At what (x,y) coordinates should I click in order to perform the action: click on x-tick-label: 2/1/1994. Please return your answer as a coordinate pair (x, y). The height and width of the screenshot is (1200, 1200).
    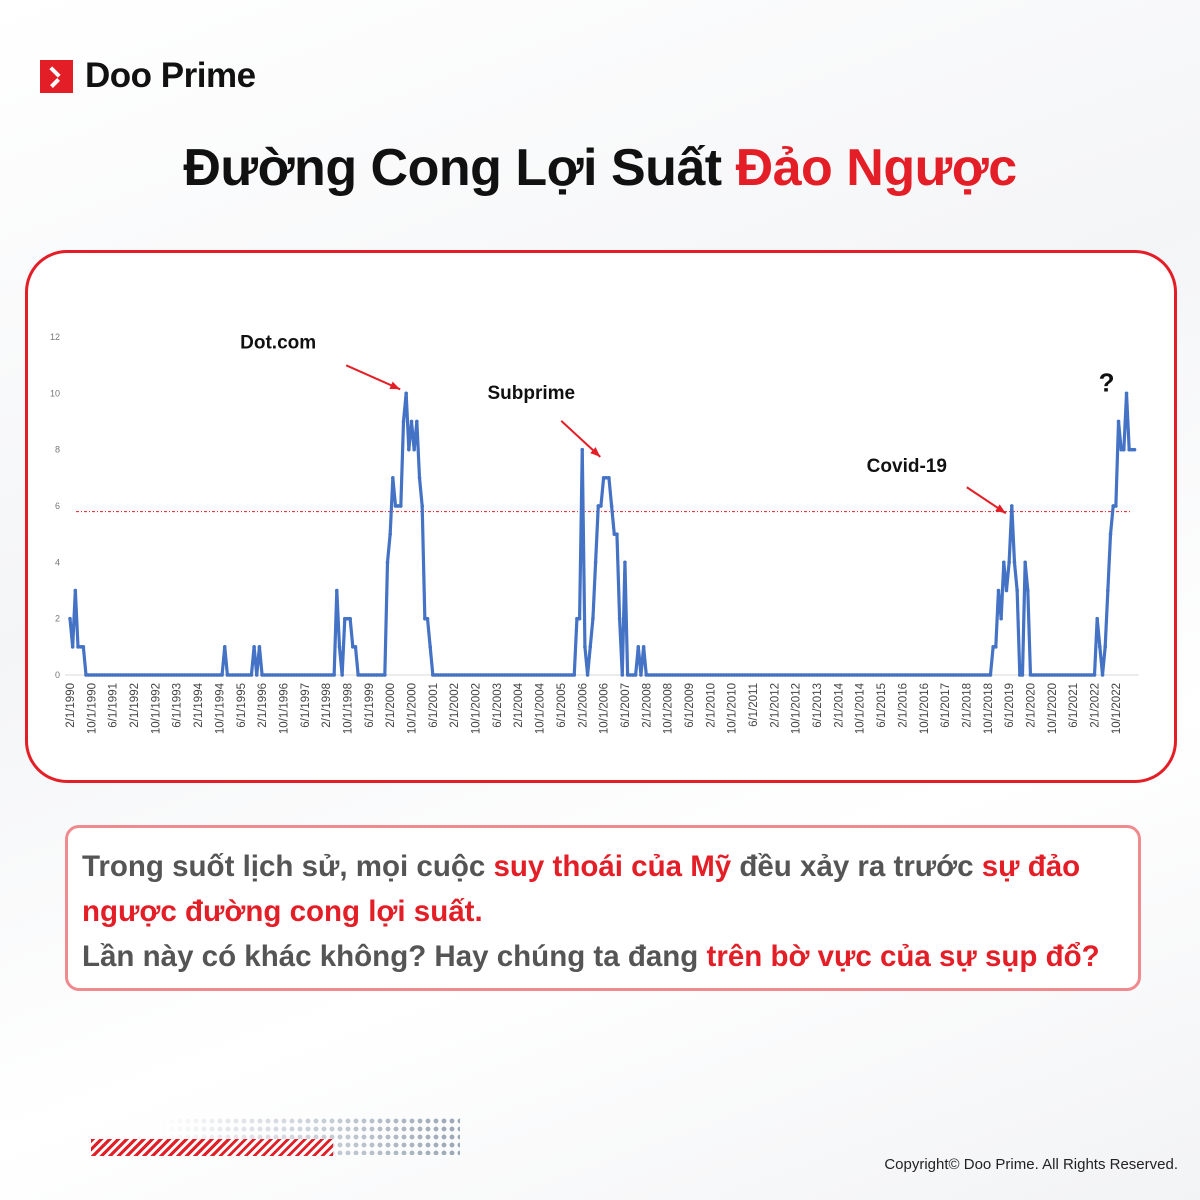
    Looking at the image, I should click on (199, 704).